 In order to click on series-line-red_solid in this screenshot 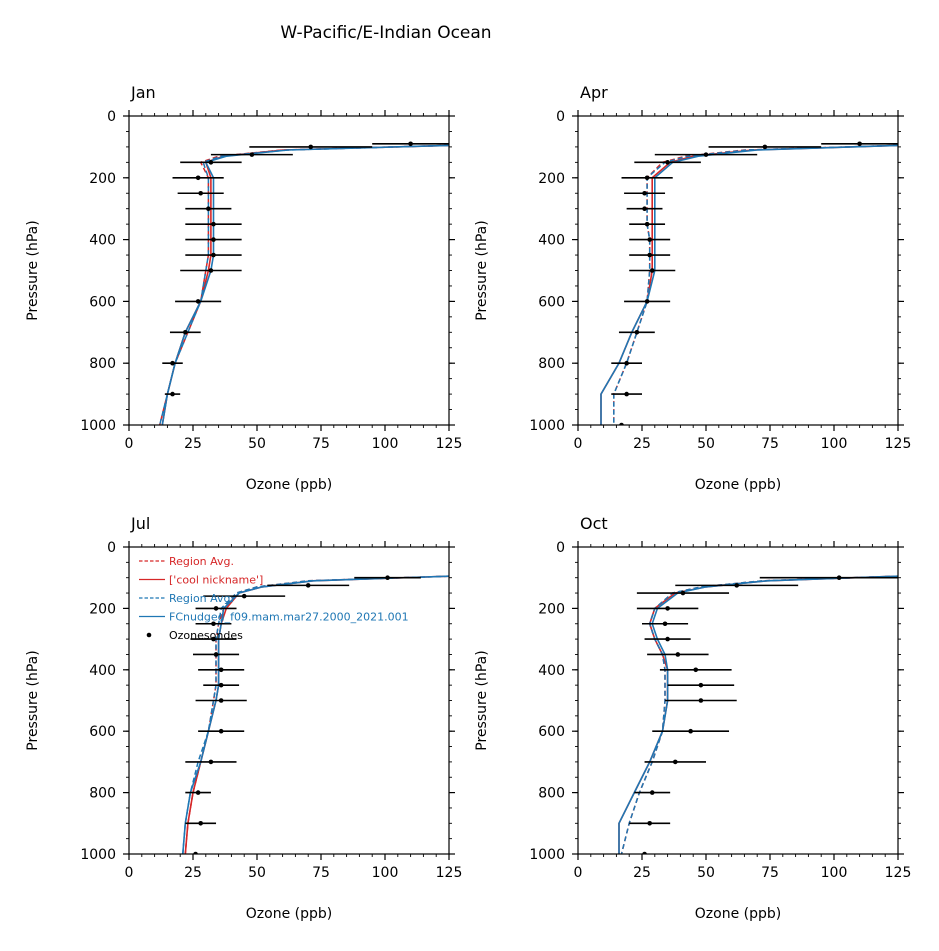, I will do `click(758, 714)`.